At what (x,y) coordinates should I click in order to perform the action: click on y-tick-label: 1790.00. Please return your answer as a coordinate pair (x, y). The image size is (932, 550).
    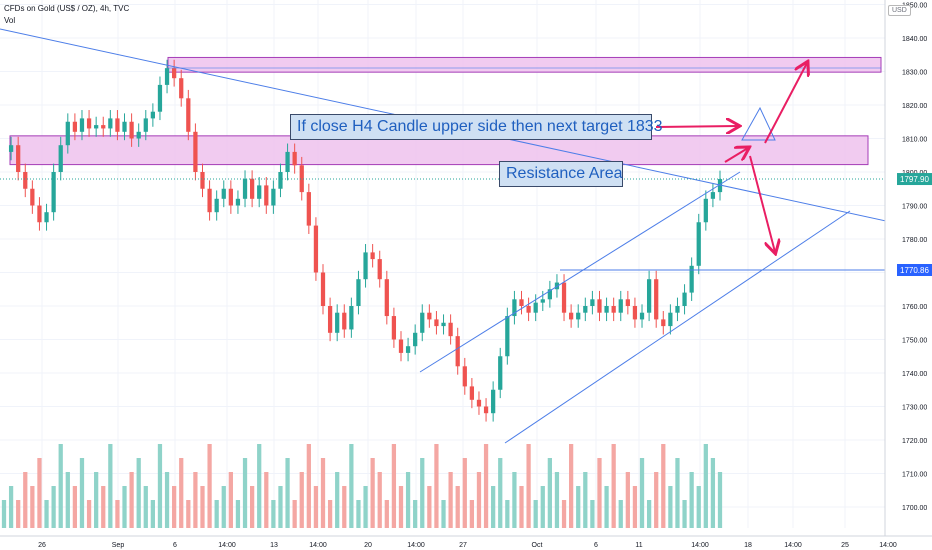
    Looking at the image, I should click on (914, 207).